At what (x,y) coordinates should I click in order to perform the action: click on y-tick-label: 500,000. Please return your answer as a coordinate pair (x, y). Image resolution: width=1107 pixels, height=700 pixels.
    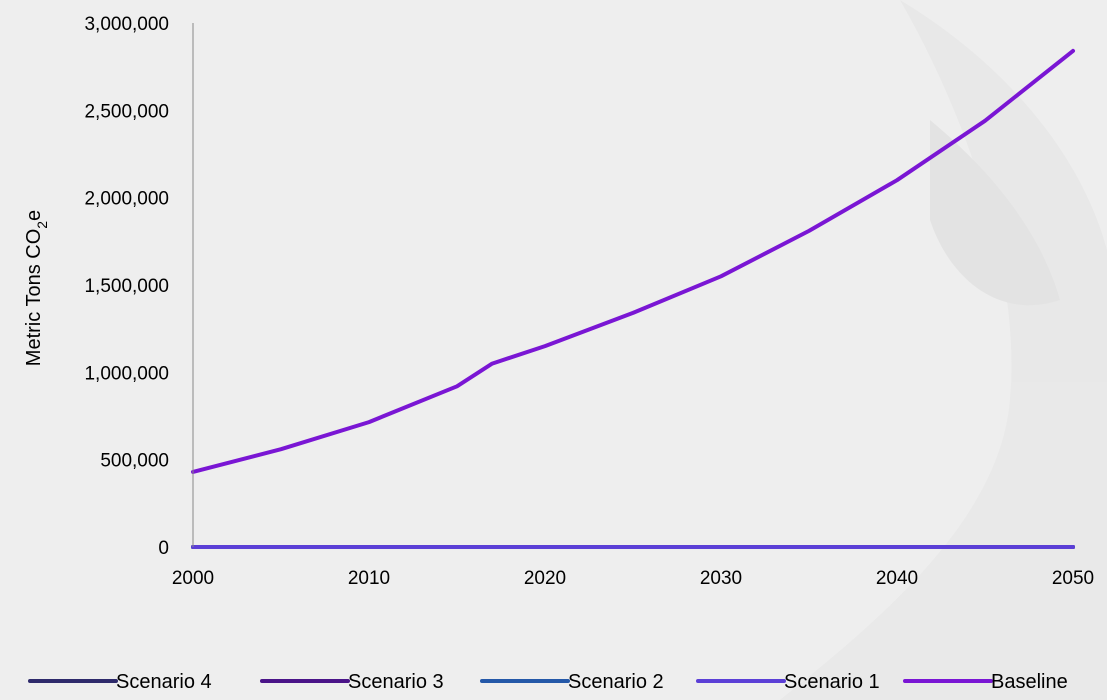
    Looking at the image, I should click on (134, 461).